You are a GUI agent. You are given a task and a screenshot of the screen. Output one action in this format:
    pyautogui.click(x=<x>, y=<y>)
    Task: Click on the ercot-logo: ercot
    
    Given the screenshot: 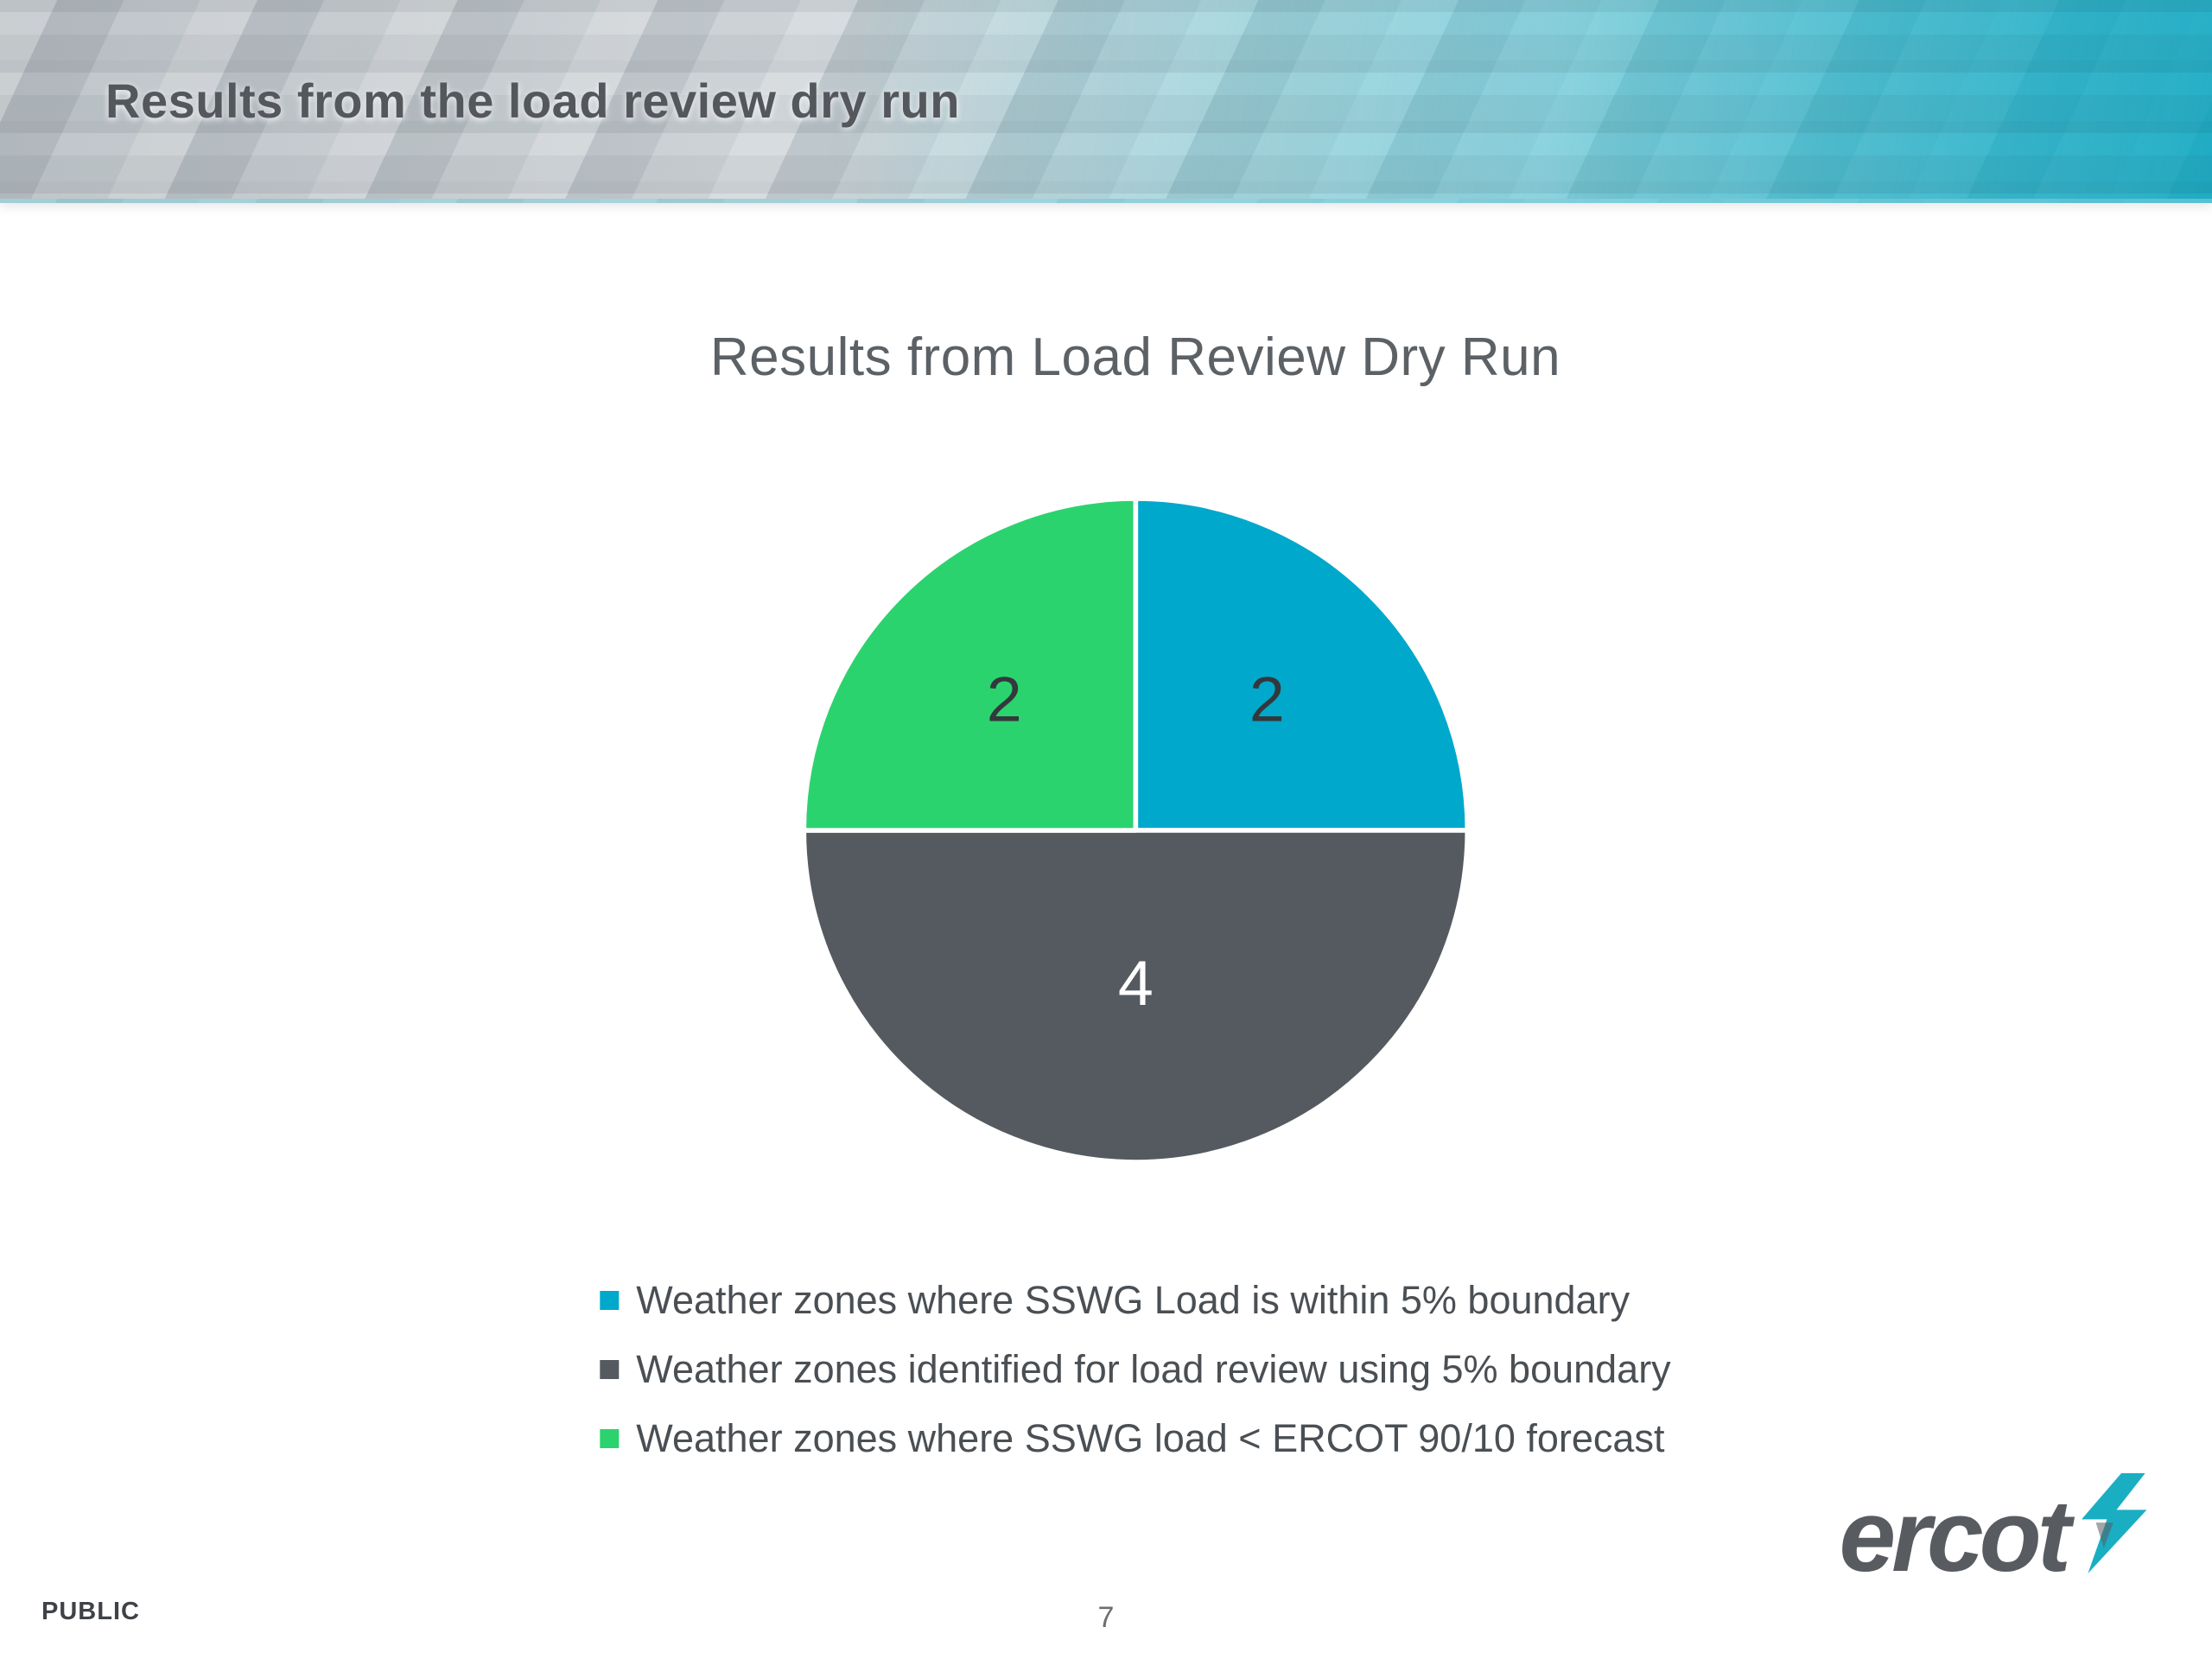 What is the action you would take?
    pyautogui.click(x=1995, y=1531)
    